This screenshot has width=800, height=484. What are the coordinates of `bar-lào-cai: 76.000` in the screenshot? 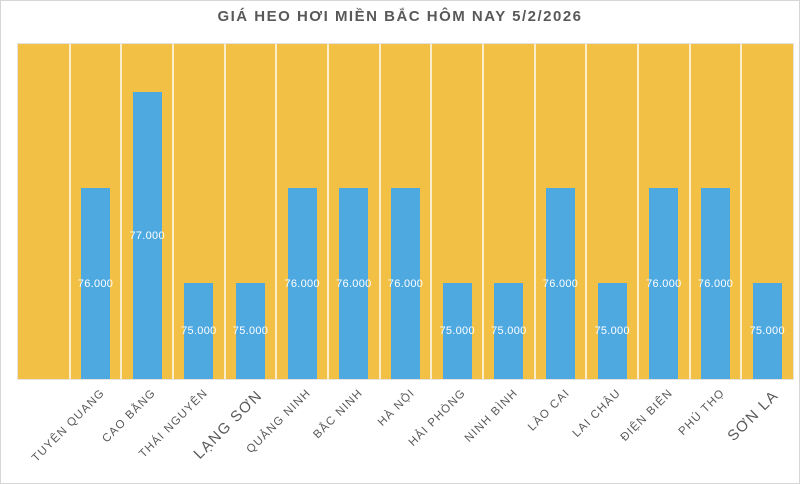 It's located at (560, 283).